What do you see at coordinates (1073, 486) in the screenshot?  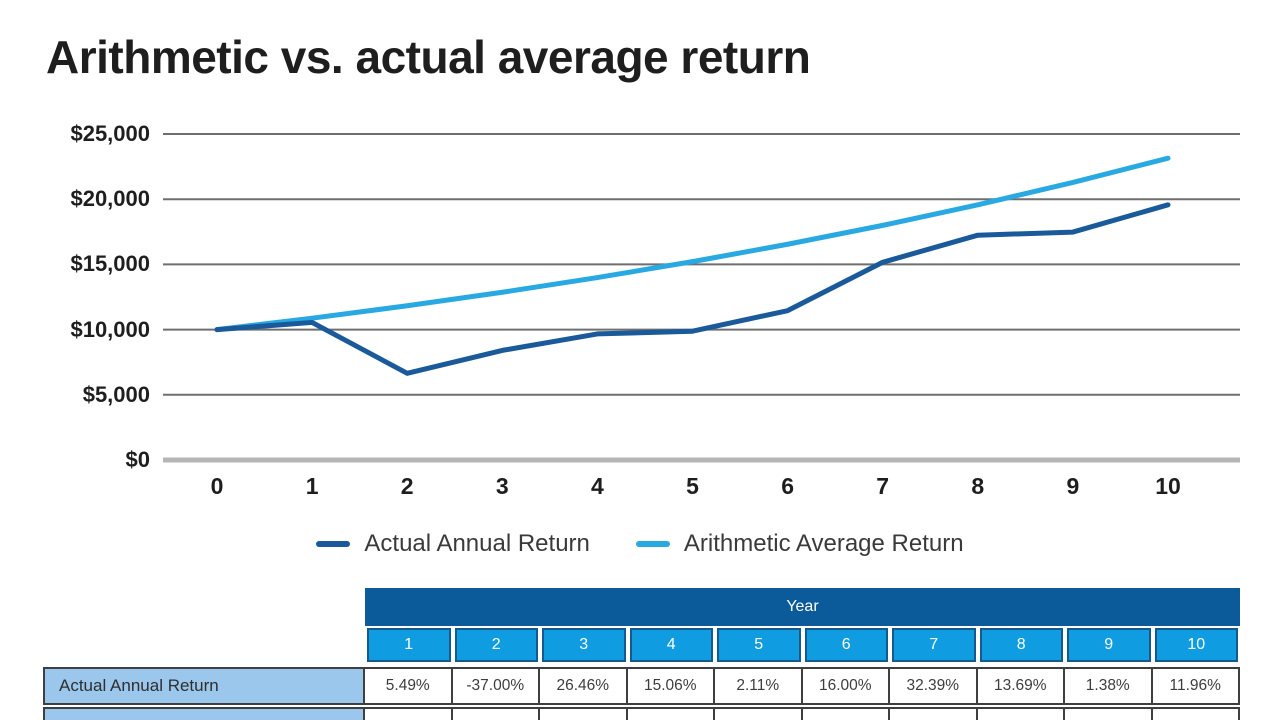 I see `x-tick-label: 9` at bounding box center [1073, 486].